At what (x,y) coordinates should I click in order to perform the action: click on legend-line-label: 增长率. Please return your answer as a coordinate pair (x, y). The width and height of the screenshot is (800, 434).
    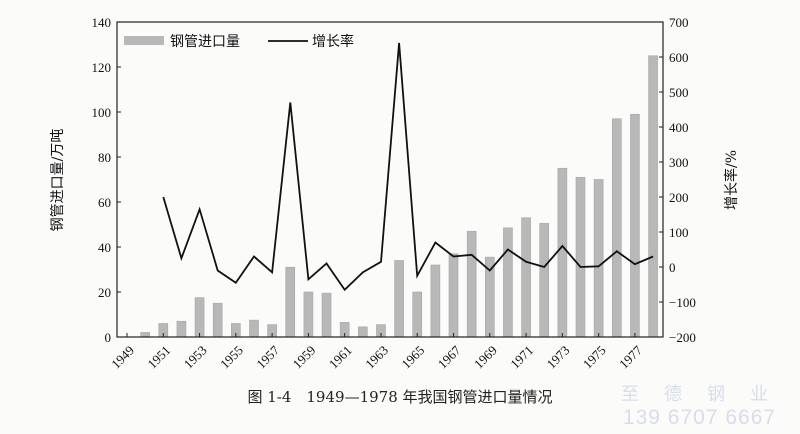
    Looking at the image, I should click on (333, 41).